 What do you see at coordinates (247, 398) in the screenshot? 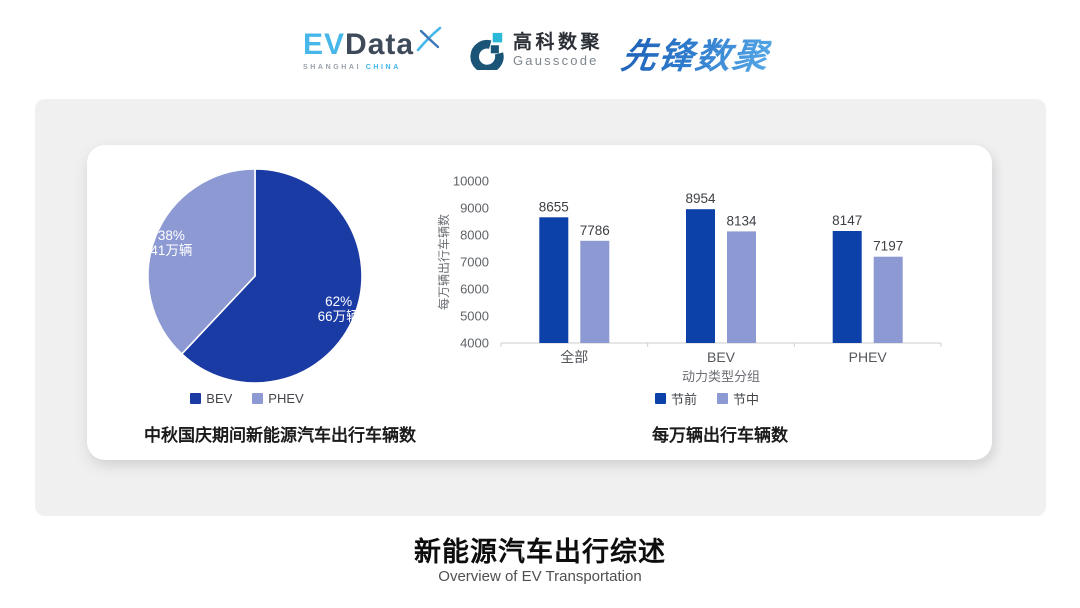
I see `pie-legend: BEV PHEV` at bounding box center [247, 398].